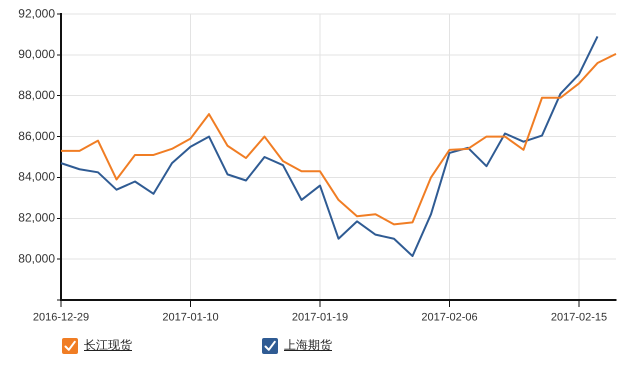 The width and height of the screenshot is (642, 368). Describe the element at coordinates (37, 177) in the screenshot. I see `y-tick-label: 84,000` at that location.